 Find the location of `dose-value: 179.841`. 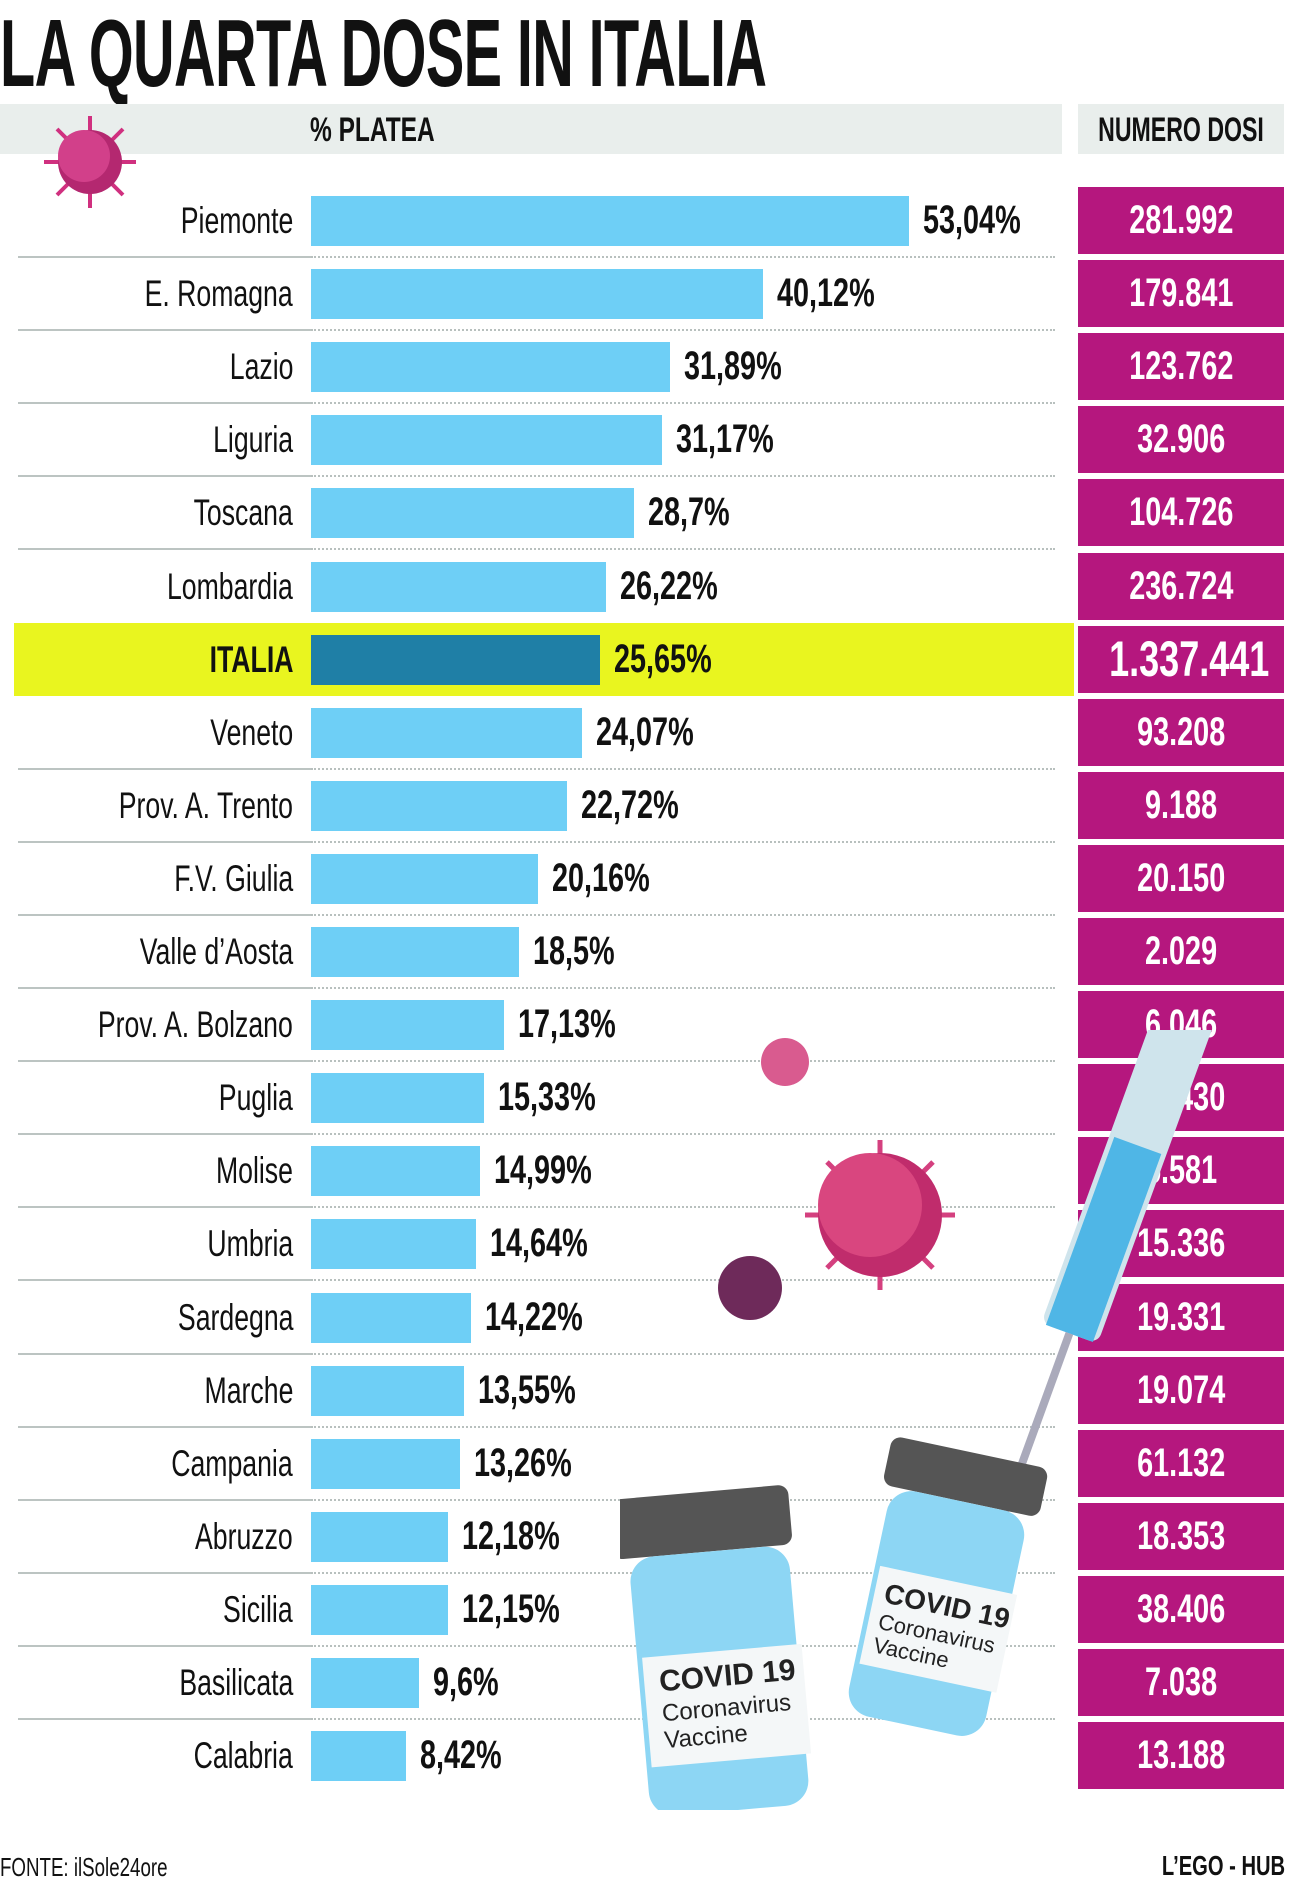

dose-value: 179.841 is located at coordinates (1181, 293).